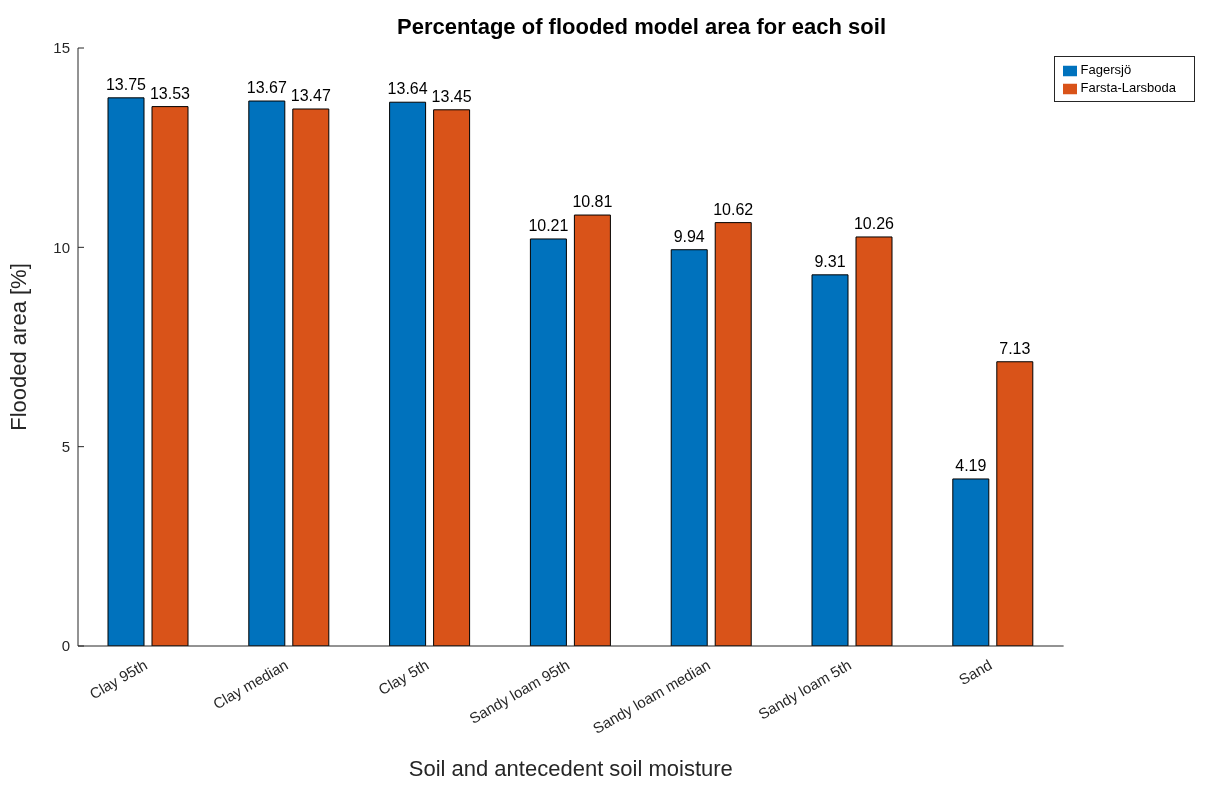  What do you see at coordinates (18, 347) in the screenshot?
I see `y-axis-title: Flooded area [%]` at bounding box center [18, 347].